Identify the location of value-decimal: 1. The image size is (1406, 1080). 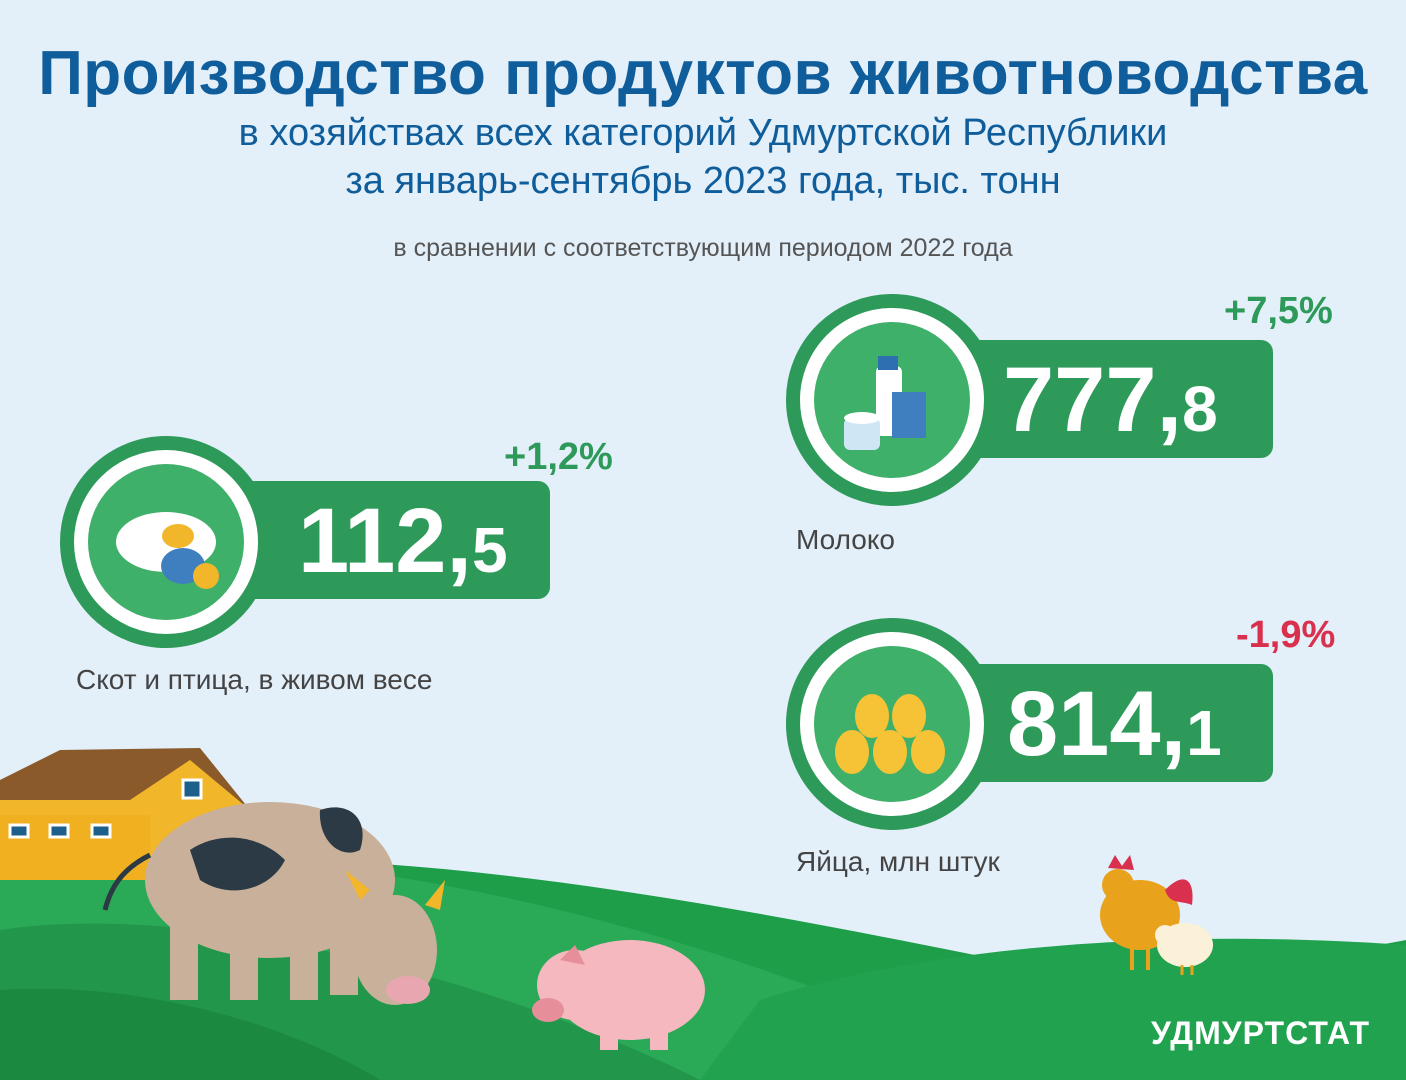
(1204, 733).